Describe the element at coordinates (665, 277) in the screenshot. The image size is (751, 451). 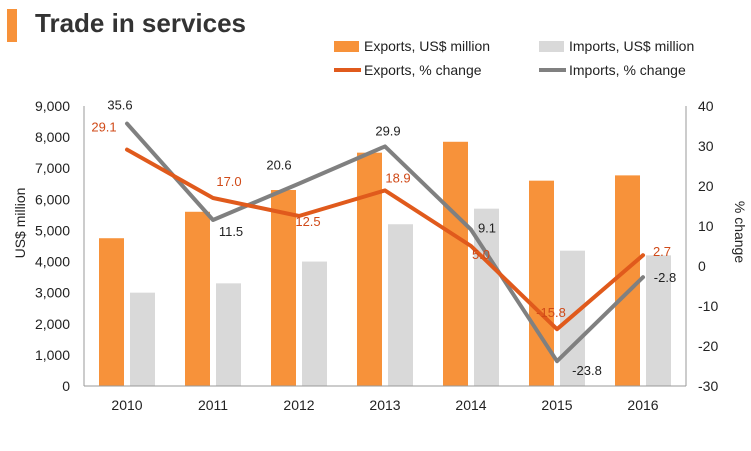
I see `data-label-imports-pct: -2.8` at that location.